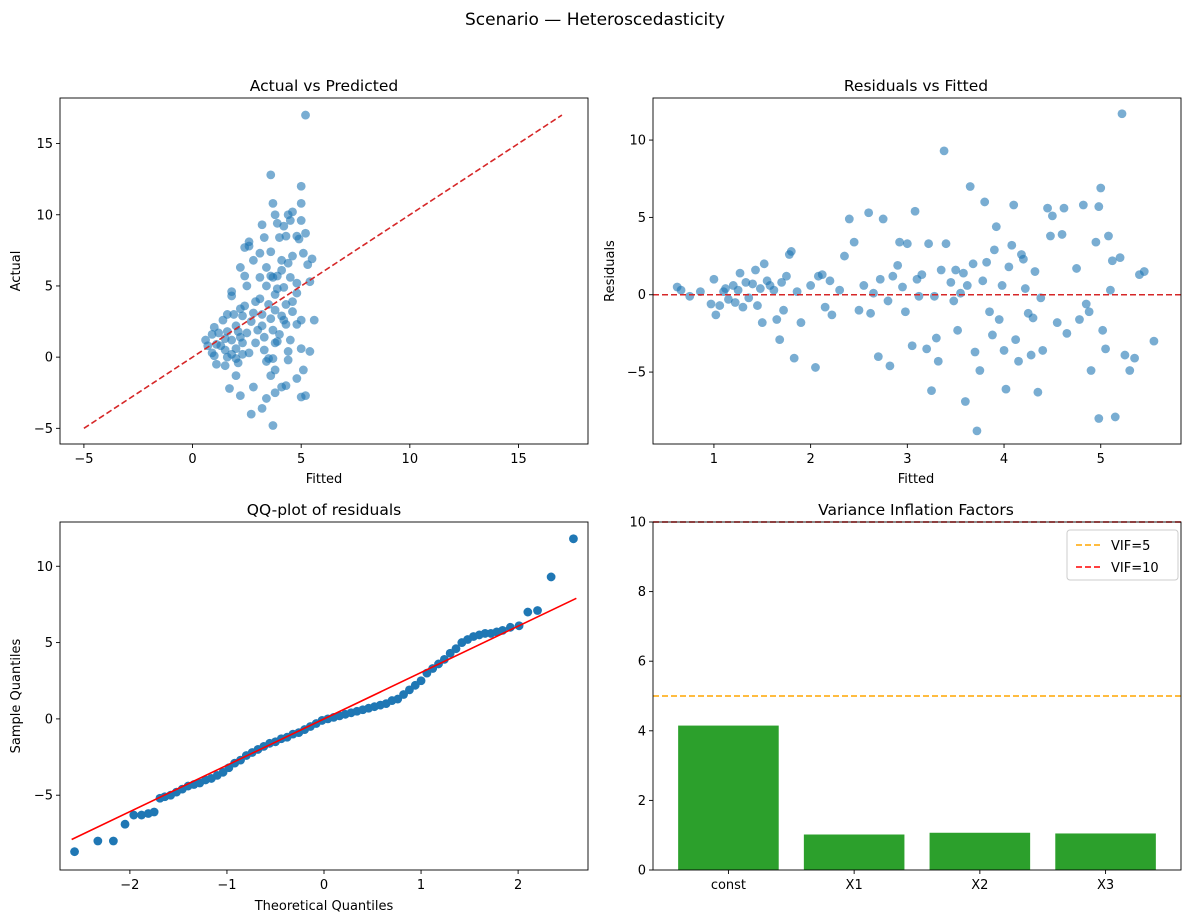  Describe the element at coordinates (324, 510) in the screenshot. I see `panel-title-qq-plot: QQ-plot of residuals` at that location.